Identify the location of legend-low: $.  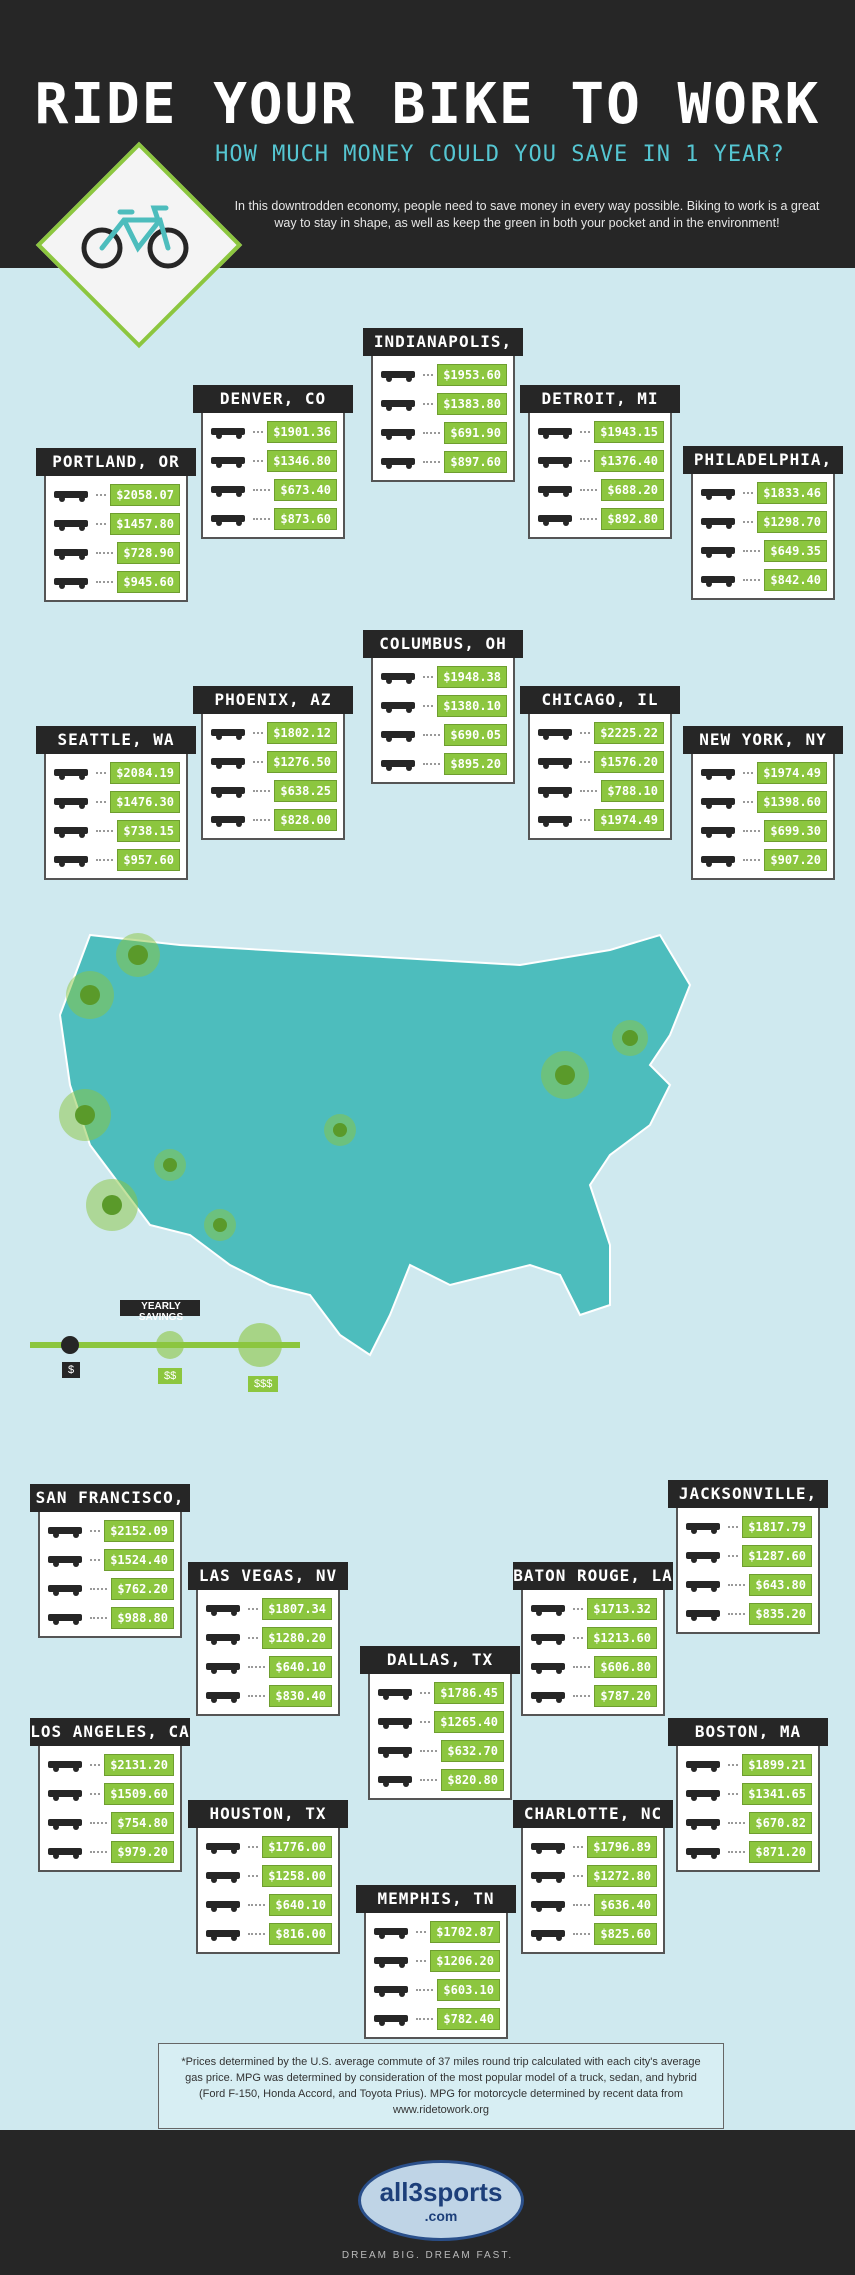
(71, 1370).